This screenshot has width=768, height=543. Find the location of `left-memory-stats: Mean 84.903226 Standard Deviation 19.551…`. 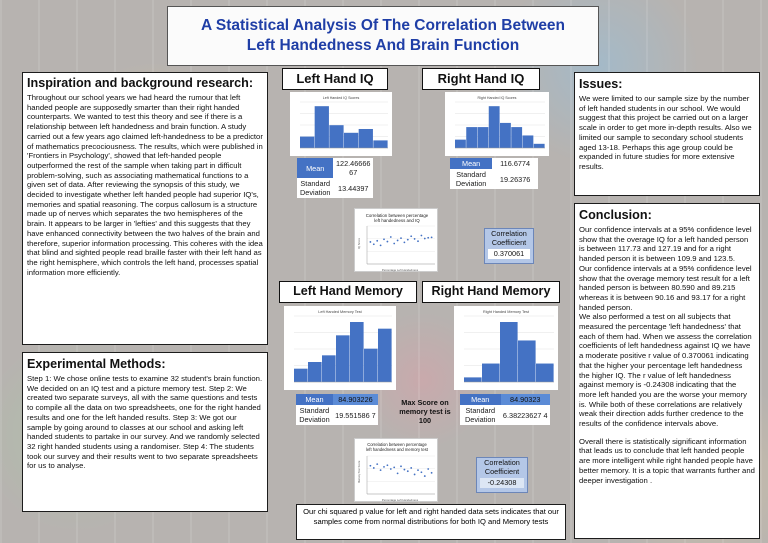

left-memory-stats: Mean 84.903226 Standard Deviation 19.551… is located at coordinates (337, 409).